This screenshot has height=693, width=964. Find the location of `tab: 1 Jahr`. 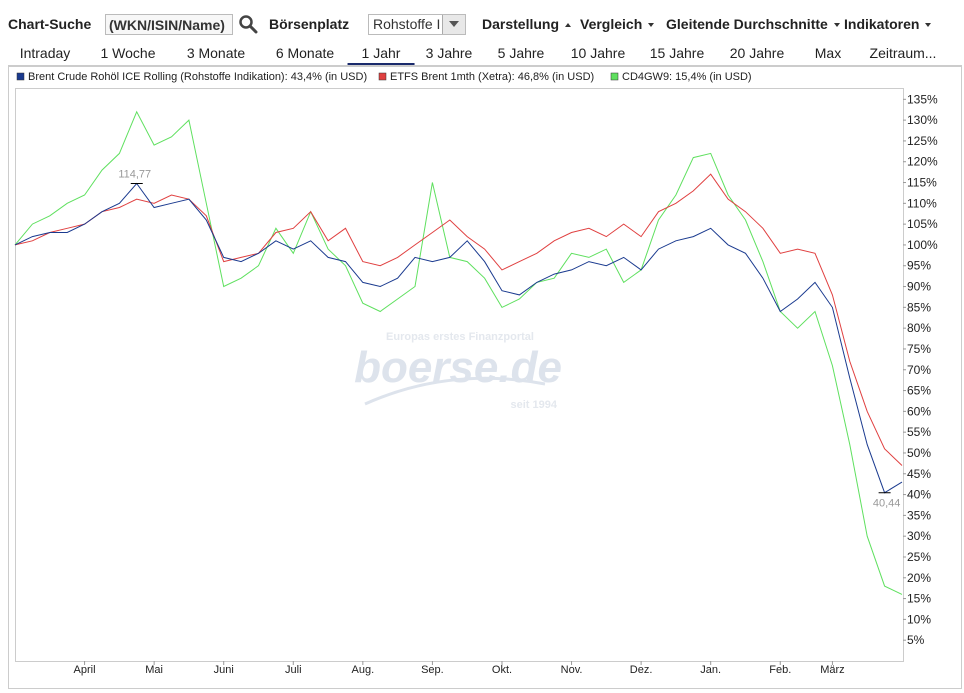

tab: 1 Jahr is located at coordinates (381, 55).